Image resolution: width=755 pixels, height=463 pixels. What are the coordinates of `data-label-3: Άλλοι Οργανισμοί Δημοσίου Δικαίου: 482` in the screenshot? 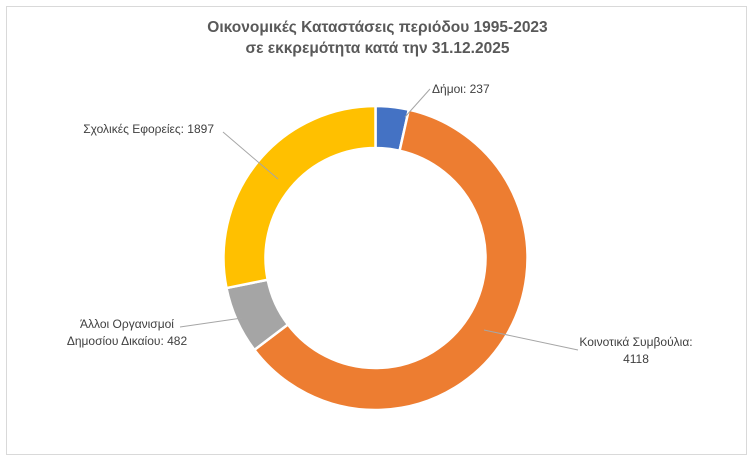 It's located at (127, 332).